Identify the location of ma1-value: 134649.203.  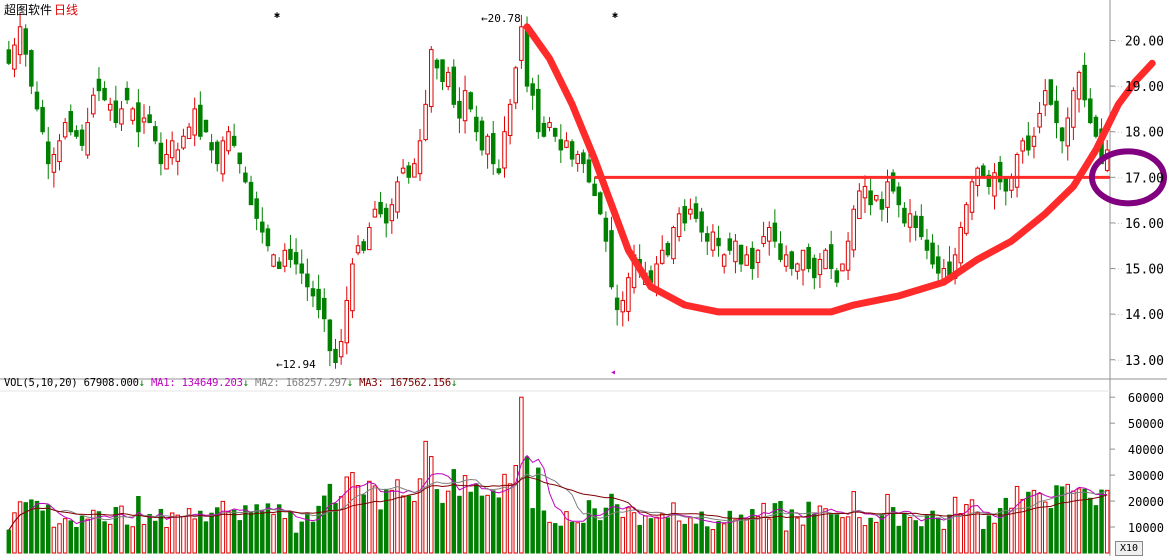
(212, 383).